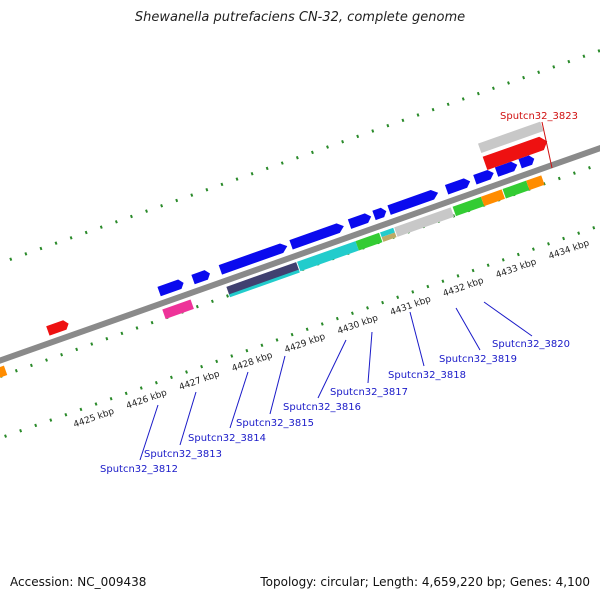  I want to click on gene-pink, so click(178, 309).